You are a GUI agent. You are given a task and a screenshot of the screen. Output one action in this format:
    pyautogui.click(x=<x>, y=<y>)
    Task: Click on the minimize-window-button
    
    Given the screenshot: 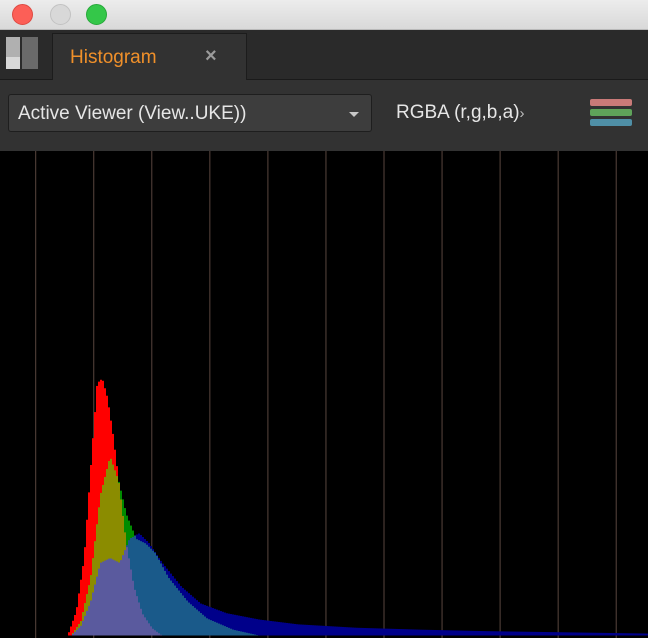 What is the action you would take?
    pyautogui.click(x=60, y=14)
    